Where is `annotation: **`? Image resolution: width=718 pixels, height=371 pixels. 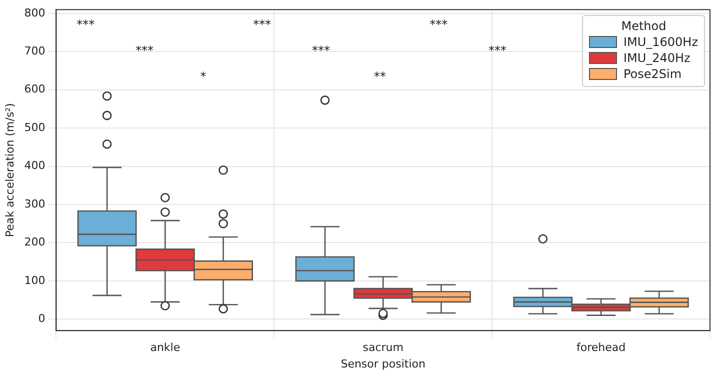
annotation: ** is located at coordinates (380, 77).